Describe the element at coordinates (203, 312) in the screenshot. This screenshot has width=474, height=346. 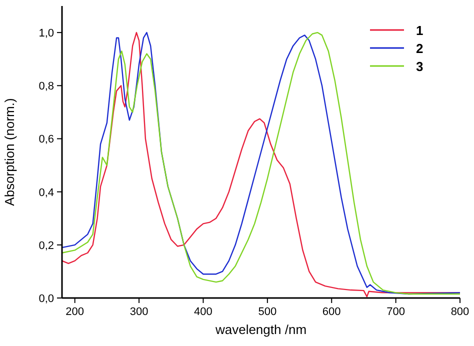
I see `x-tick-label: 400` at that location.